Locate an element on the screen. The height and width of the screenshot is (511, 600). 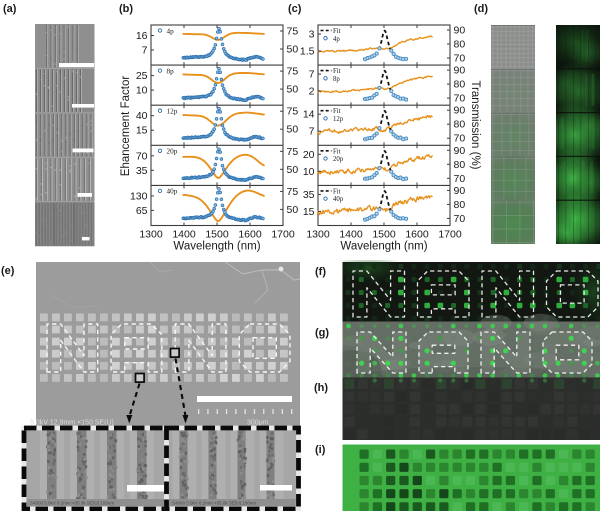
svg-text: (f) is located at coordinates (320, 272).